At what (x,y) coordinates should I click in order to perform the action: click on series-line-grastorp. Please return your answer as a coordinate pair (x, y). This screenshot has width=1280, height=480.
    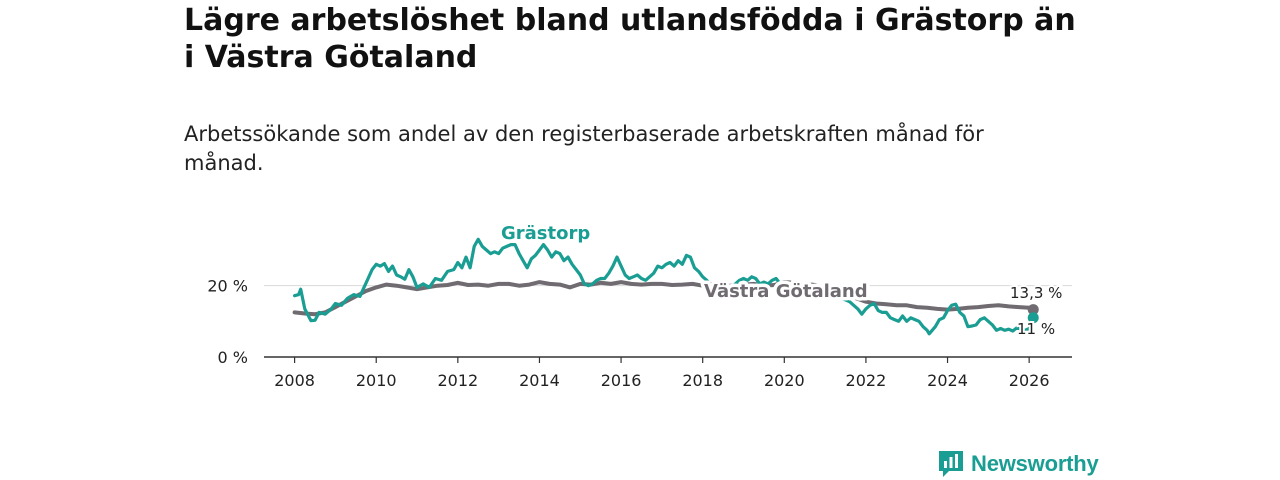
    Looking at the image, I should click on (664, 286).